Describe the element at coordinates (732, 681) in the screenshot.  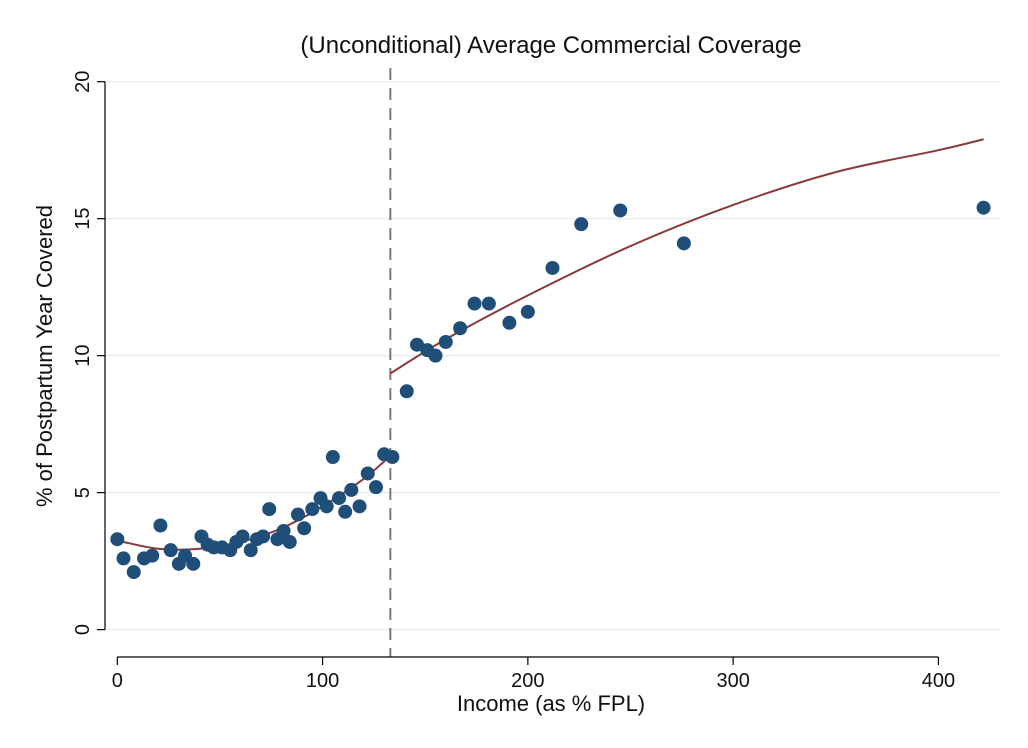
I see `x-tick-label: 300` at that location.